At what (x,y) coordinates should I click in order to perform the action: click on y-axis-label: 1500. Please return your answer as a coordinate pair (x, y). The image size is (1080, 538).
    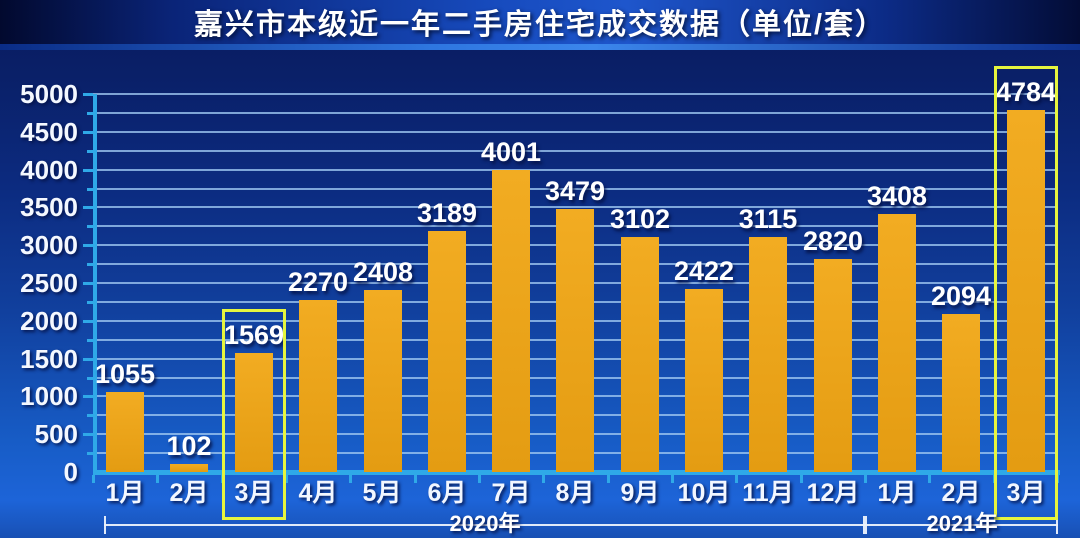
    Looking at the image, I should click on (49, 359).